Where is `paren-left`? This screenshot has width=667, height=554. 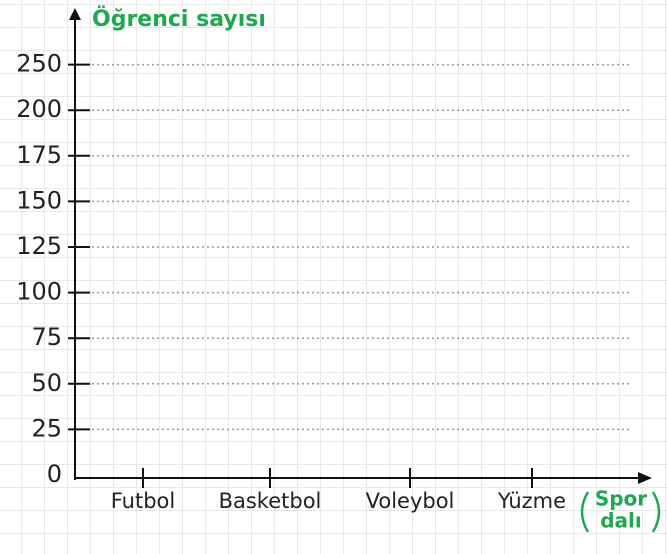 paren-left is located at coordinates (585, 512).